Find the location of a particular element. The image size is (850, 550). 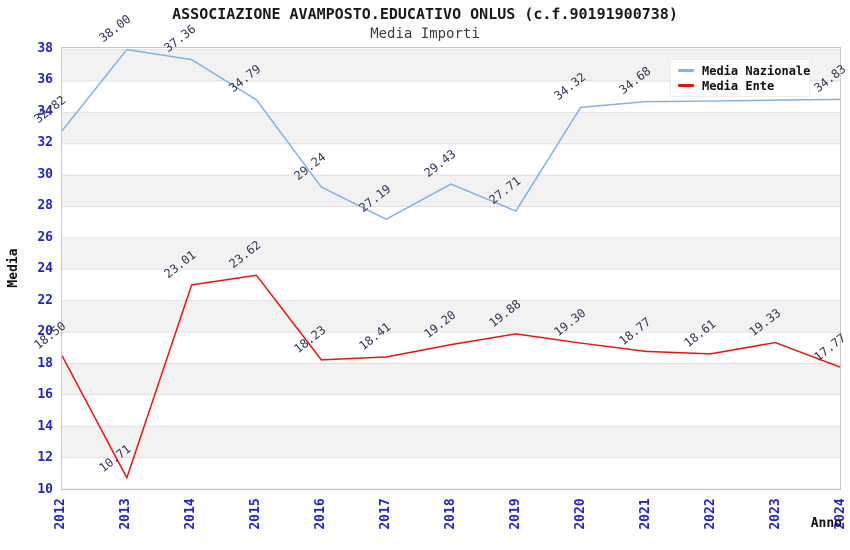

y-tick-label: 28 is located at coordinates (45, 206).